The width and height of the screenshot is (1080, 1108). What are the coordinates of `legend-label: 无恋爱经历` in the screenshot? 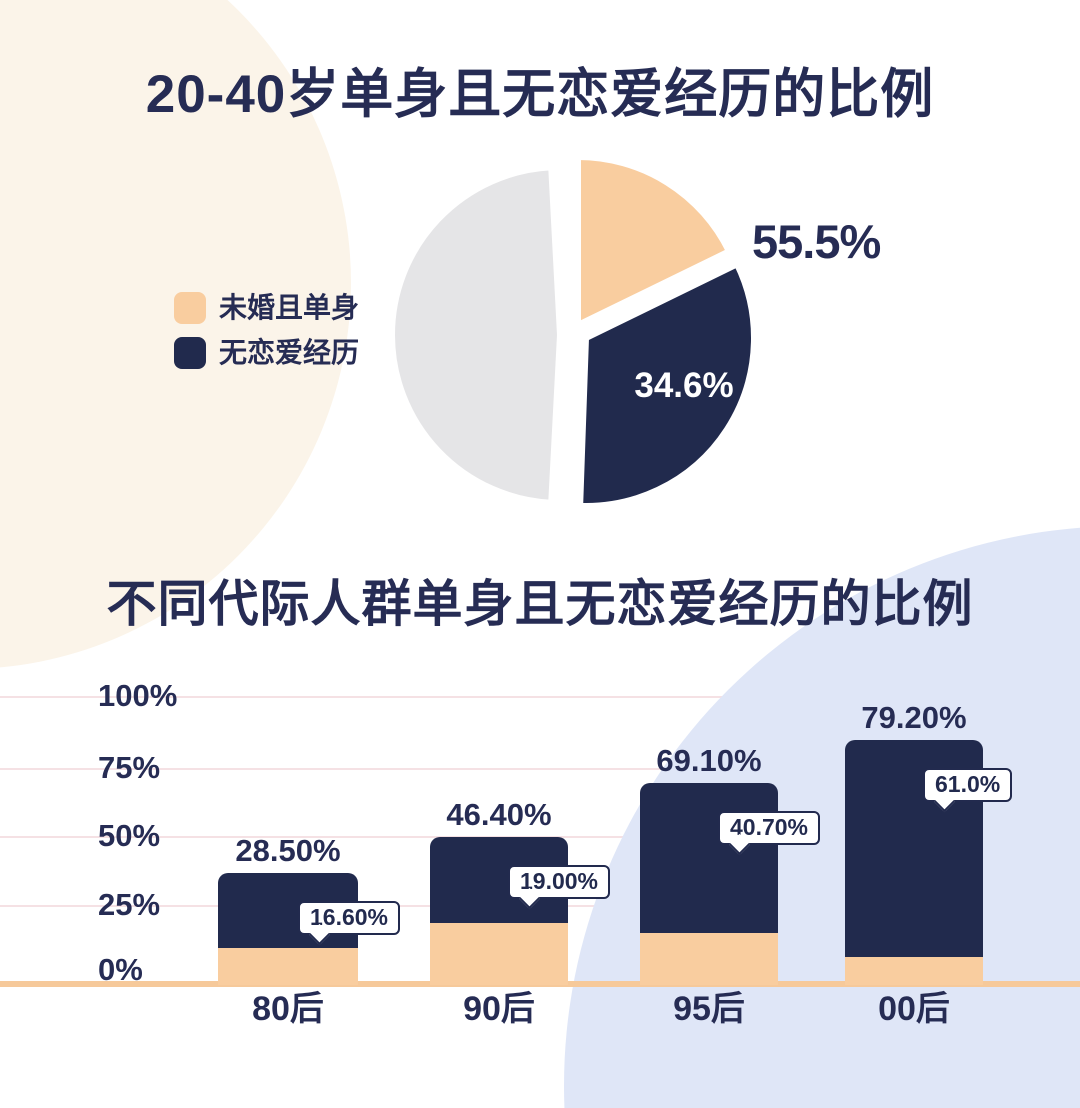 It's located at (289, 352).